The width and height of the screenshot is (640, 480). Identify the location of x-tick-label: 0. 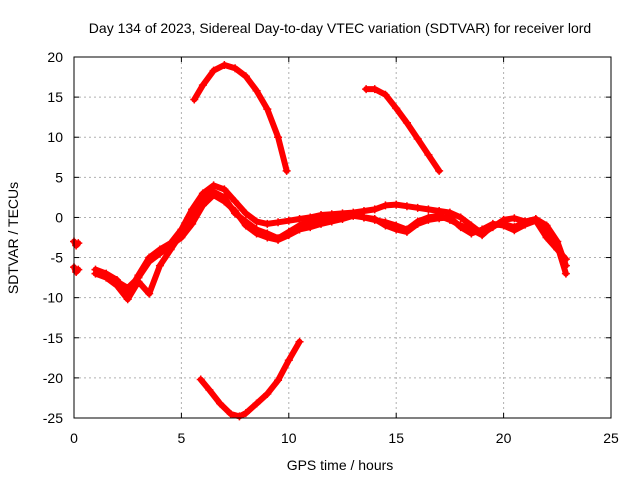
(74, 438).